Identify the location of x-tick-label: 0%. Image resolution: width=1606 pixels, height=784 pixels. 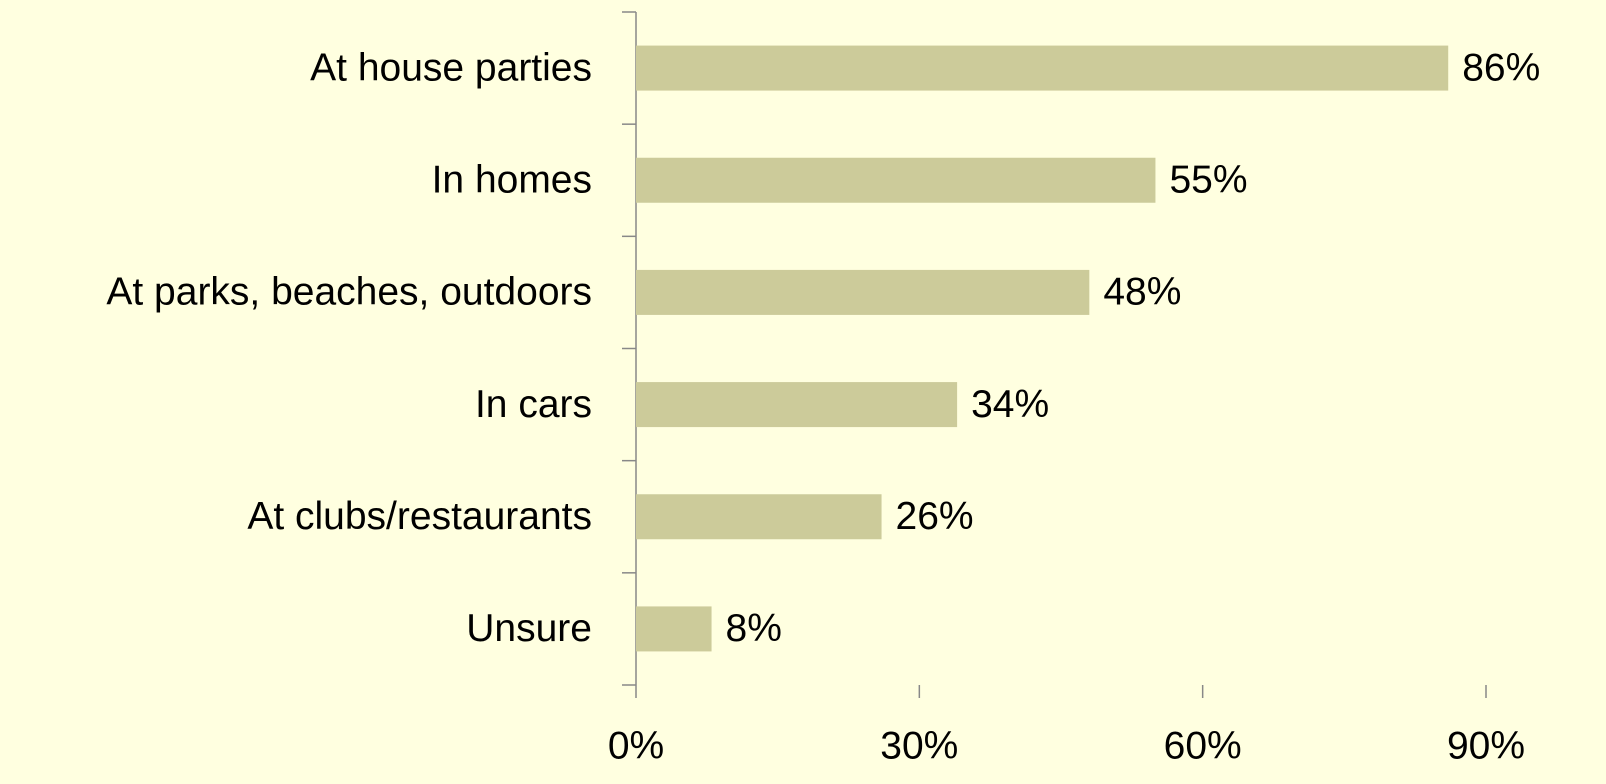
(636, 745).